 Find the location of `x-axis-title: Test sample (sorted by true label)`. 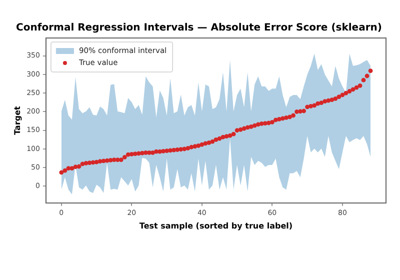

x-axis-title: Test sample (sorted by true label) is located at coordinates (216, 225).